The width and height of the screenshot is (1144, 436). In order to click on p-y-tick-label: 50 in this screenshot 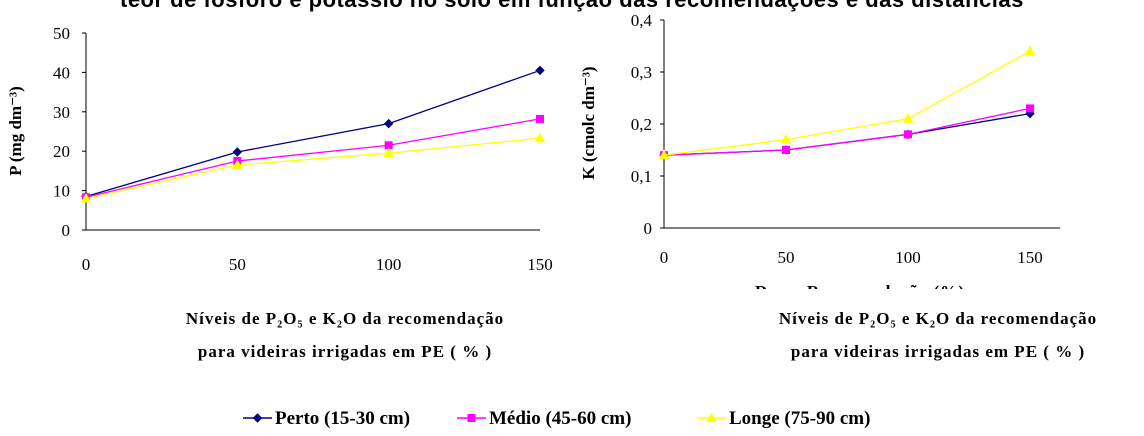, I will do `click(61, 33)`.